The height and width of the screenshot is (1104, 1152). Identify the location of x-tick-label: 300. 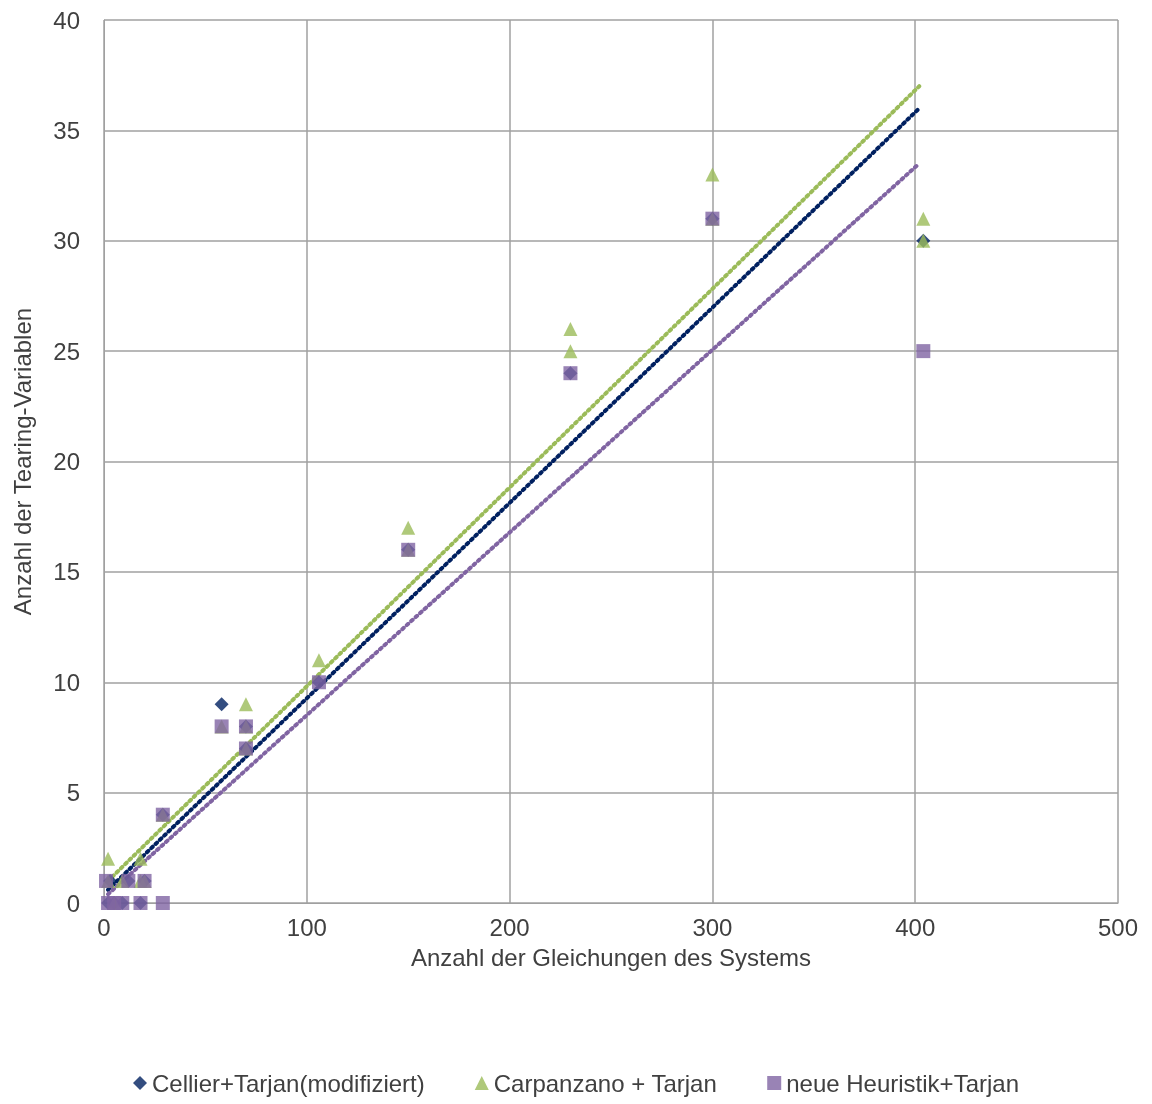
(712, 927).